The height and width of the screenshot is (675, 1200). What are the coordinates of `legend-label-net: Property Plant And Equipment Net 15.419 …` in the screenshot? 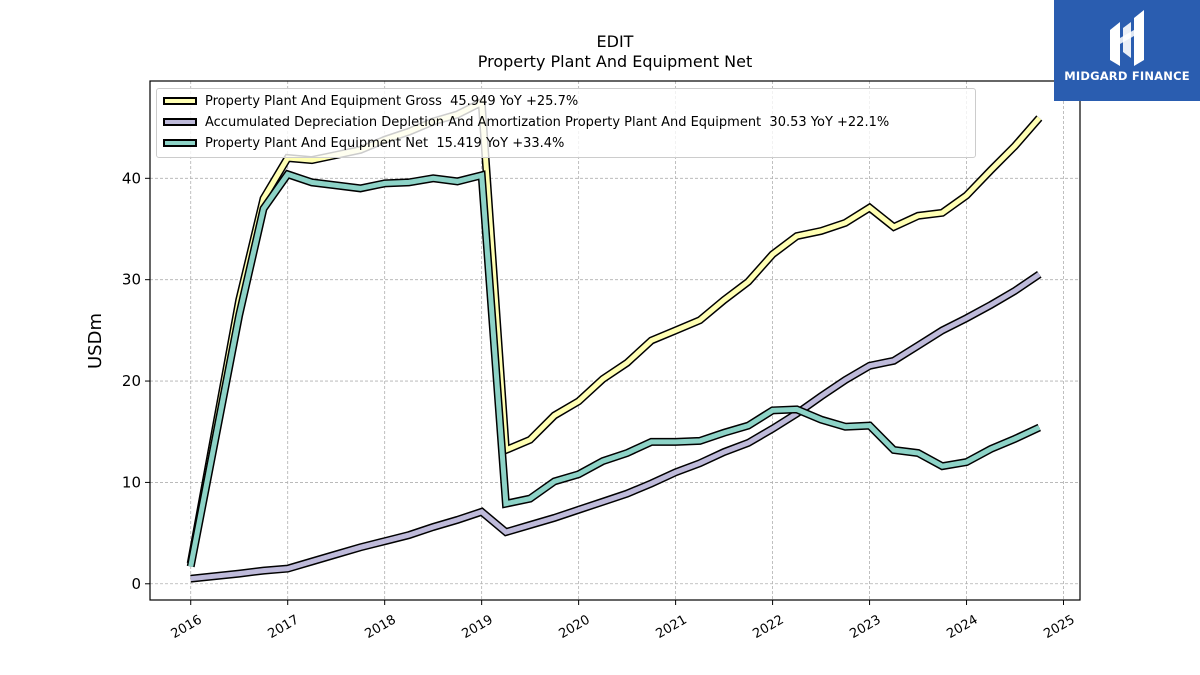 It's located at (385, 143).